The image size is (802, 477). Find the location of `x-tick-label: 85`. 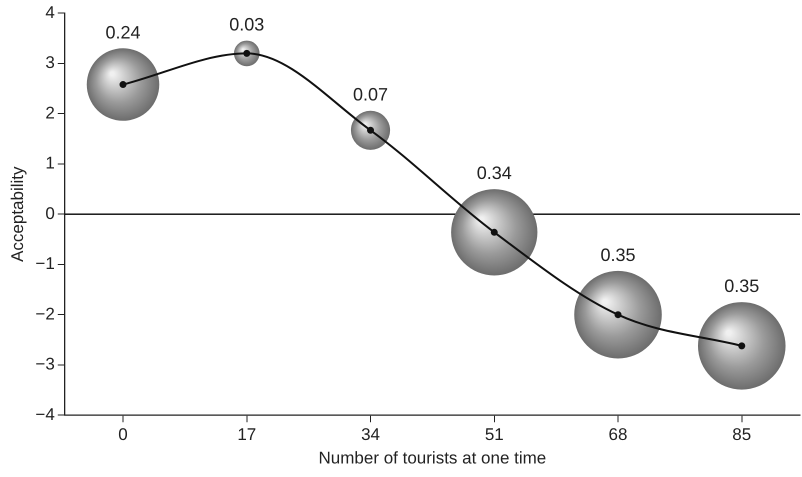

x-tick-label: 85 is located at coordinates (742, 434).